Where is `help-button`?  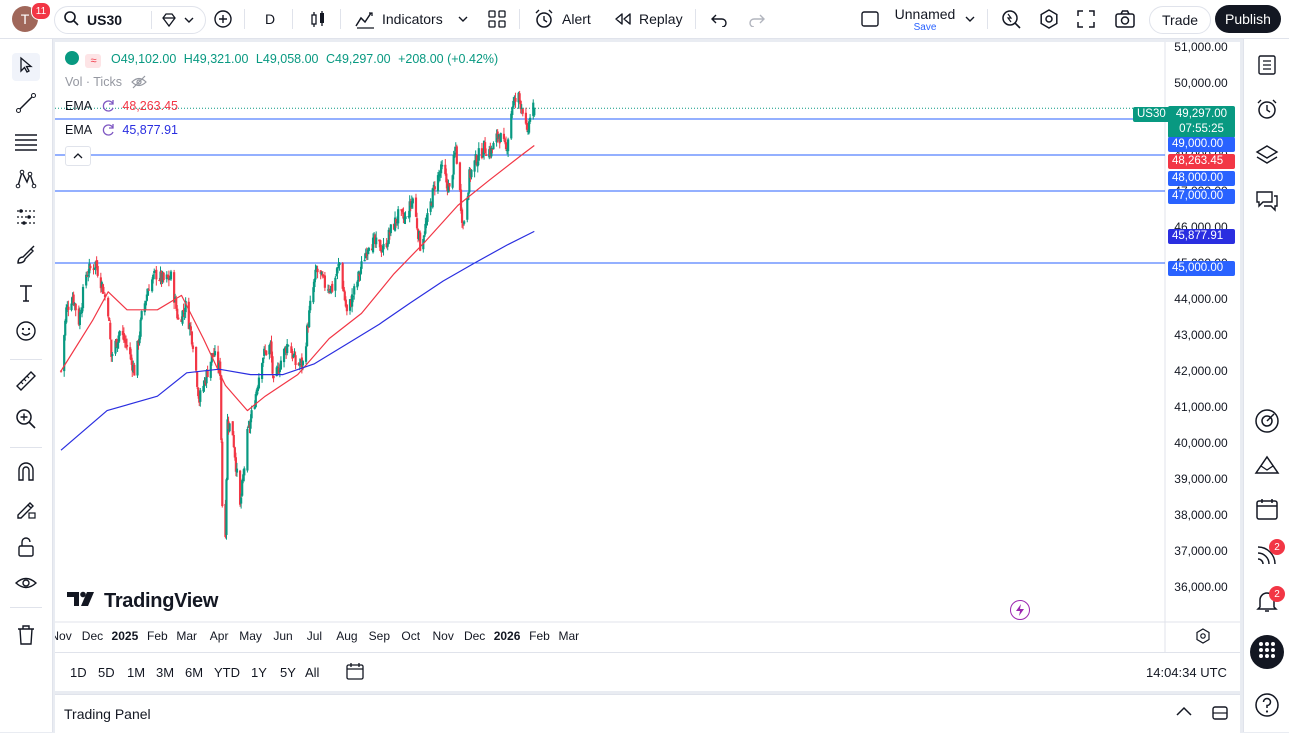 help-button is located at coordinates (1267, 706).